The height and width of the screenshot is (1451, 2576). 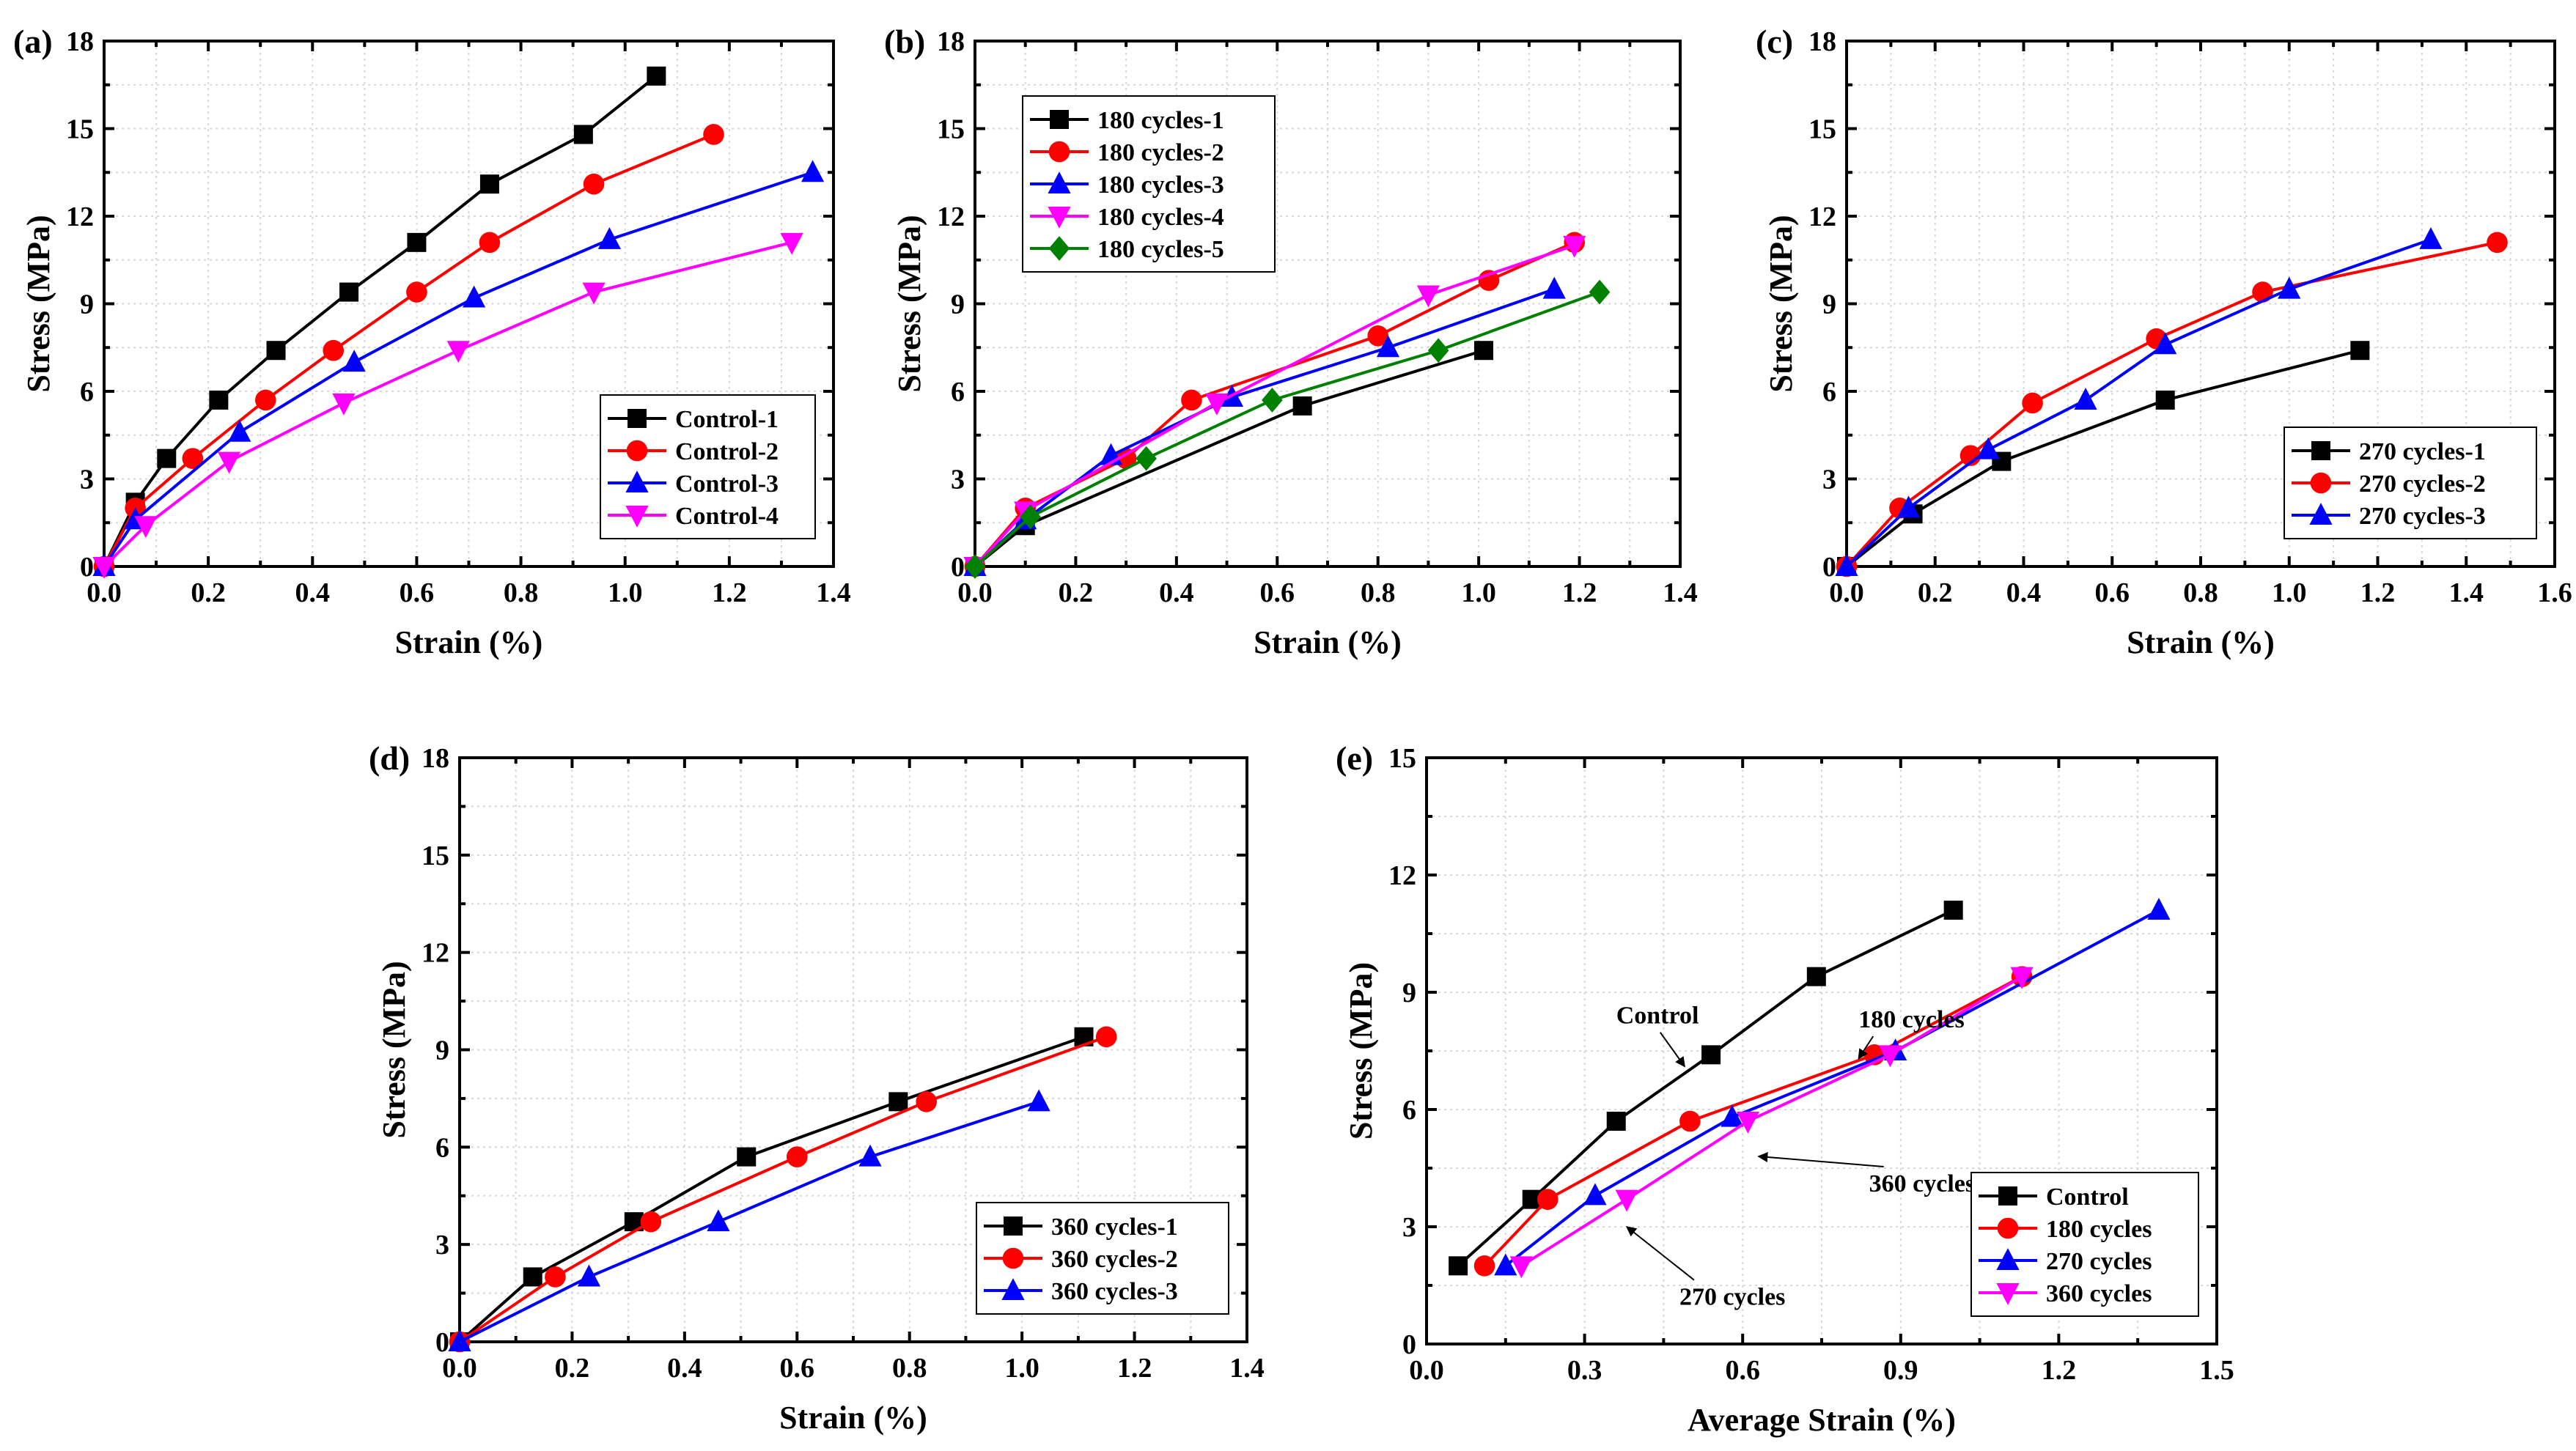 I want to click on series-control, so click(x=1706, y=1088).